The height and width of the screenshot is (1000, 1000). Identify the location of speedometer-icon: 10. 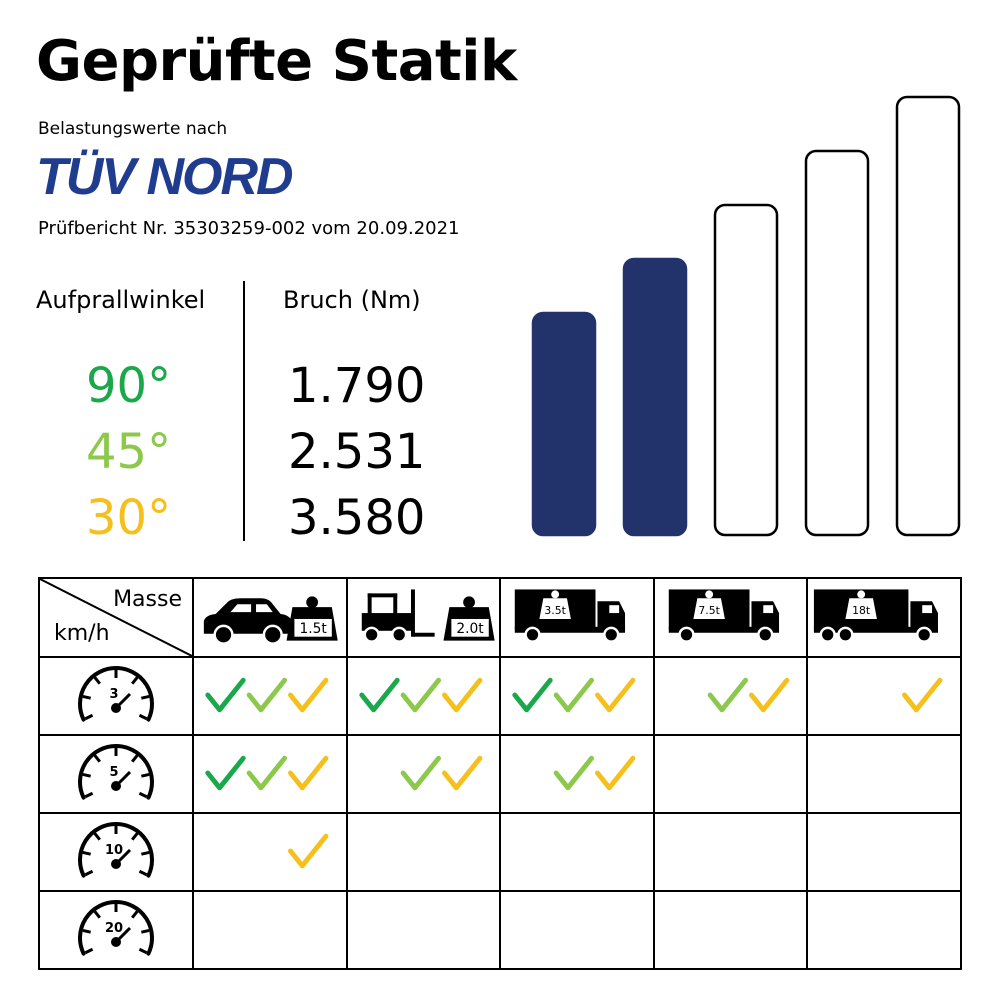
(116, 850).